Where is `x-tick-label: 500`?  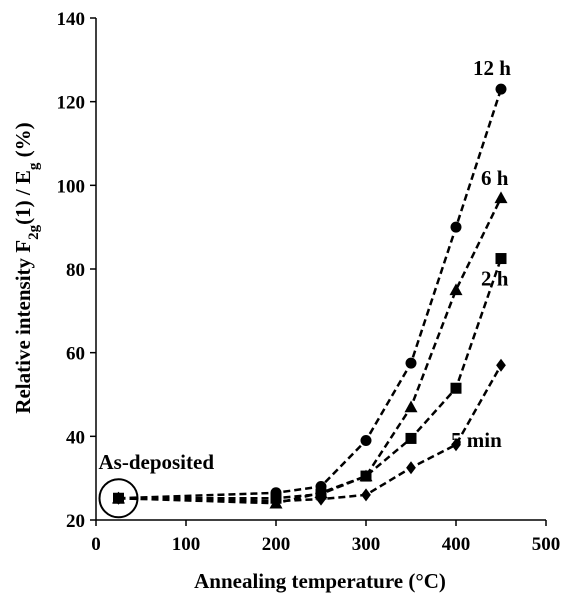
x-tick-label: 500 is located at coordinates (546, 544).